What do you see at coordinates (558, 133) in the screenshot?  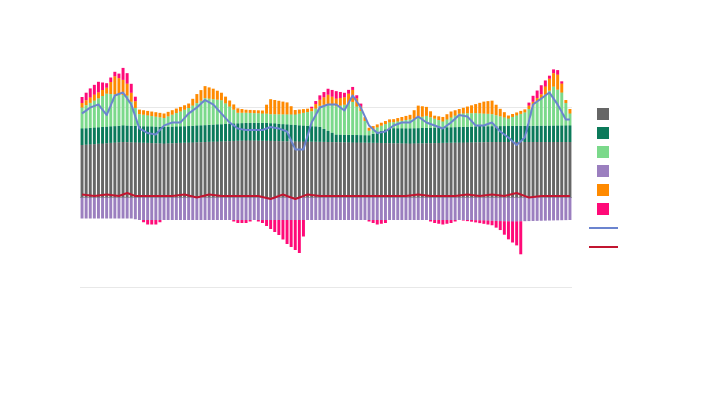 I see `bar-s1-x116` at bounding box center [558, 133].